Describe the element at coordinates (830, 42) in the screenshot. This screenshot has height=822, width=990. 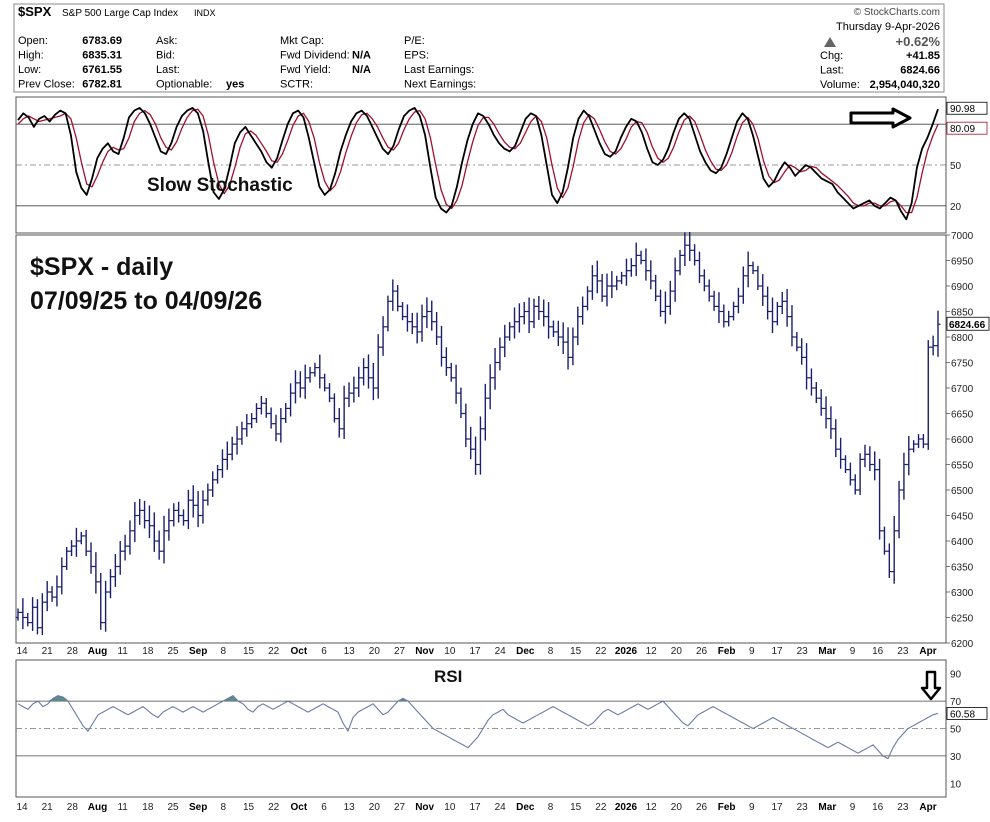
I see `up-triangle-icon` at that location.